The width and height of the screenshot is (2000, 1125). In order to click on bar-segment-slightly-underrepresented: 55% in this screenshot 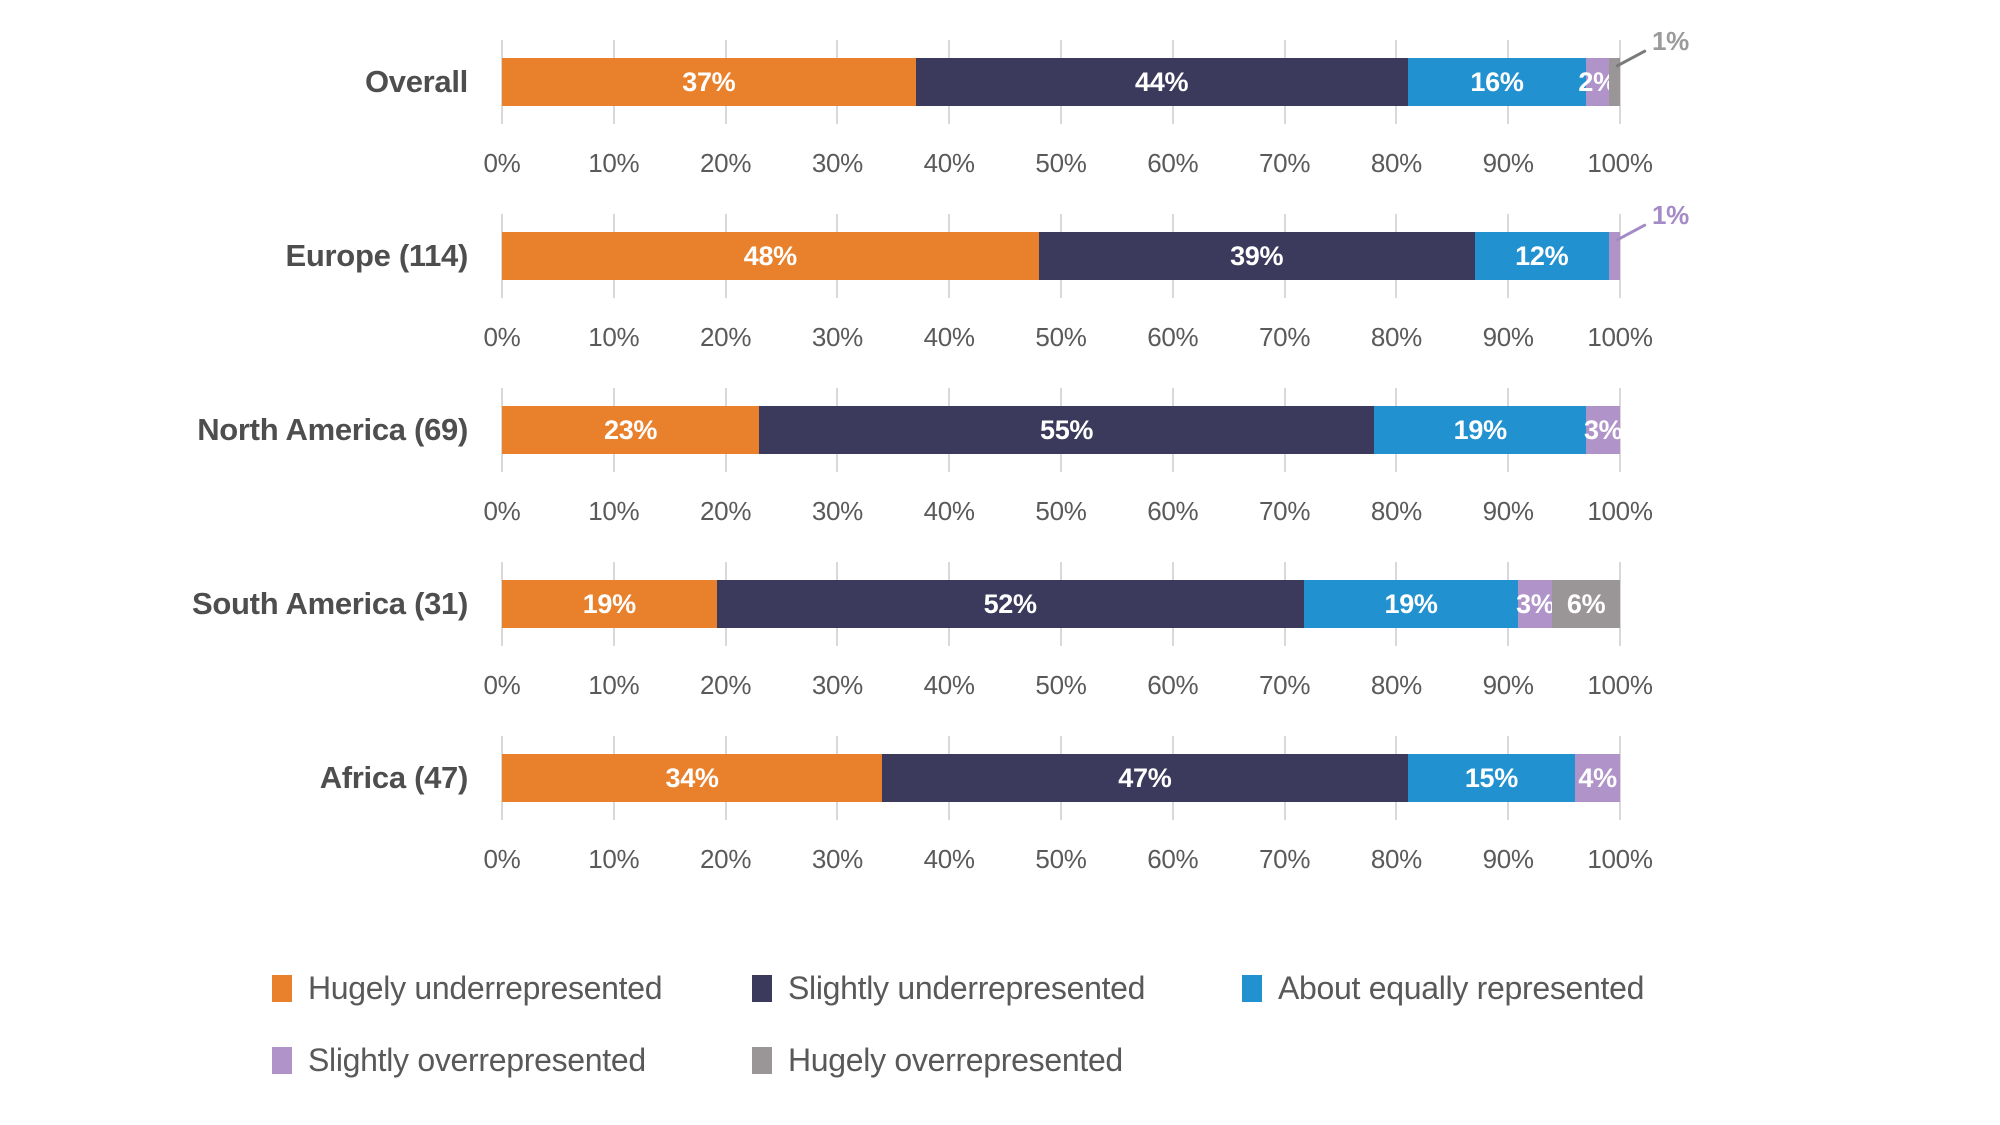, I will do `click(1067, 430)`.